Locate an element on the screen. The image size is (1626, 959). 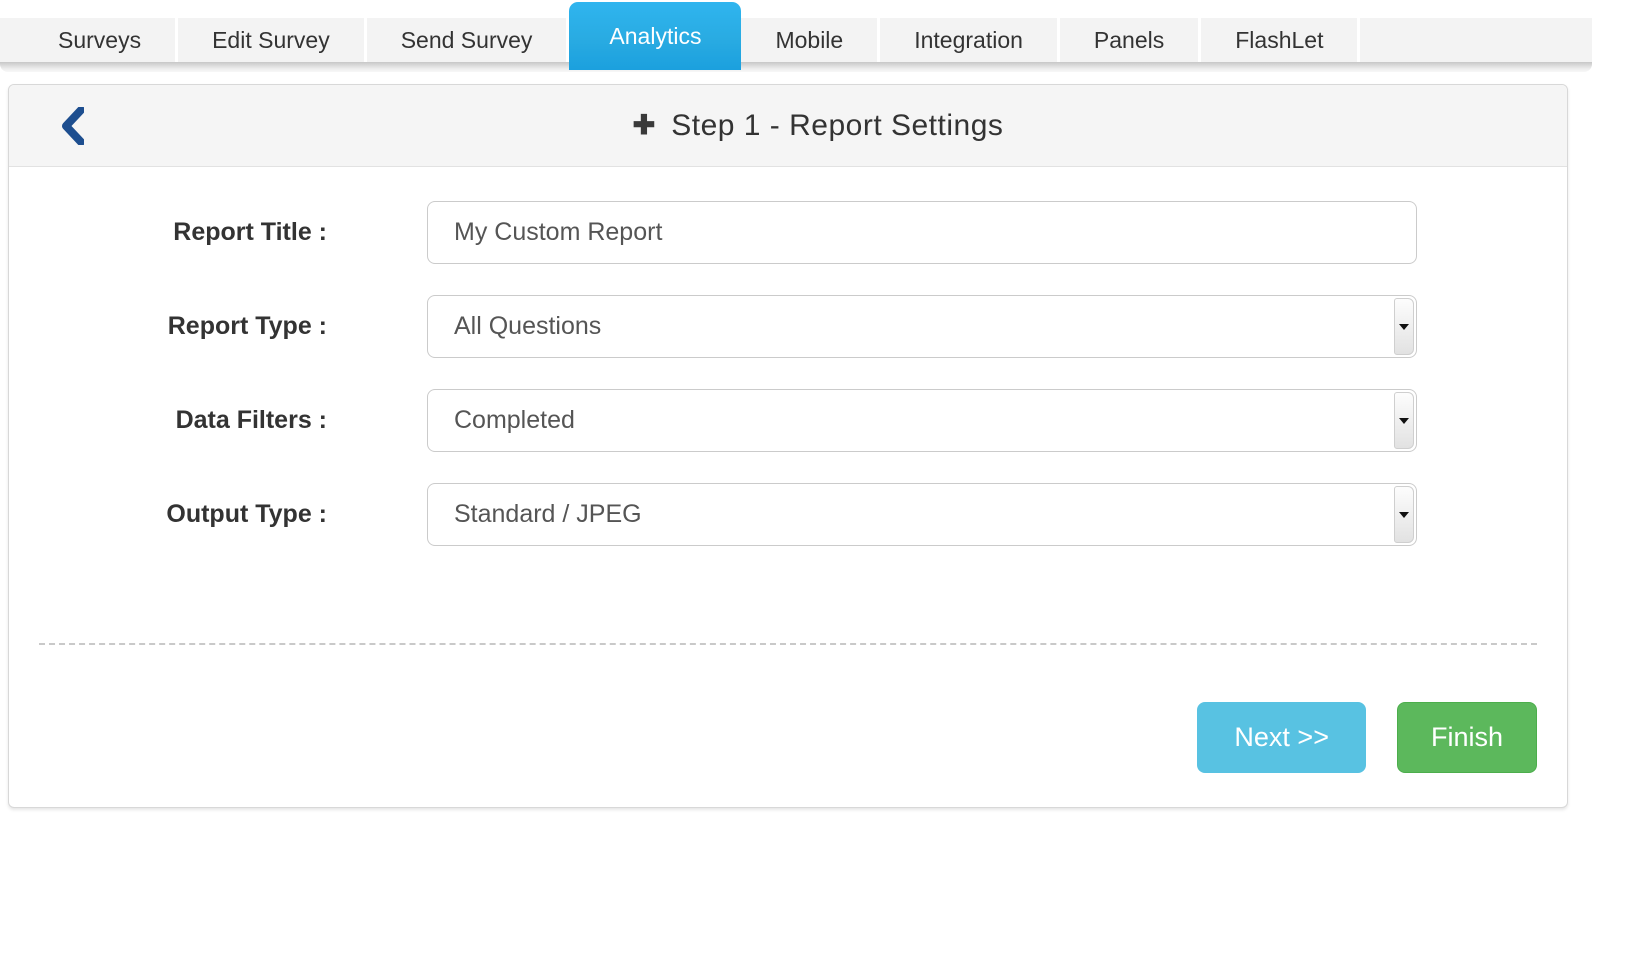
tab-bar-filler is located at coordinates (1476, 40).